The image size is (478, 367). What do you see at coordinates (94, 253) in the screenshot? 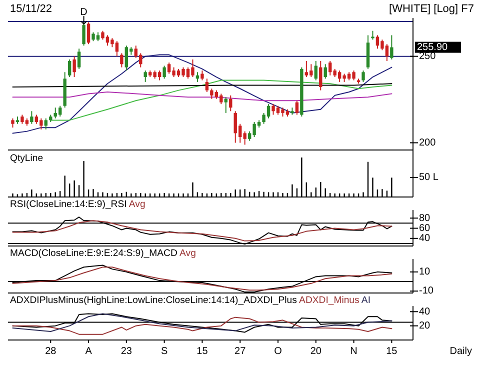
I see `series-label: MACD(CloseLine:E:9:E:24:S:9)_MACD` at bounding box center [94, 253].